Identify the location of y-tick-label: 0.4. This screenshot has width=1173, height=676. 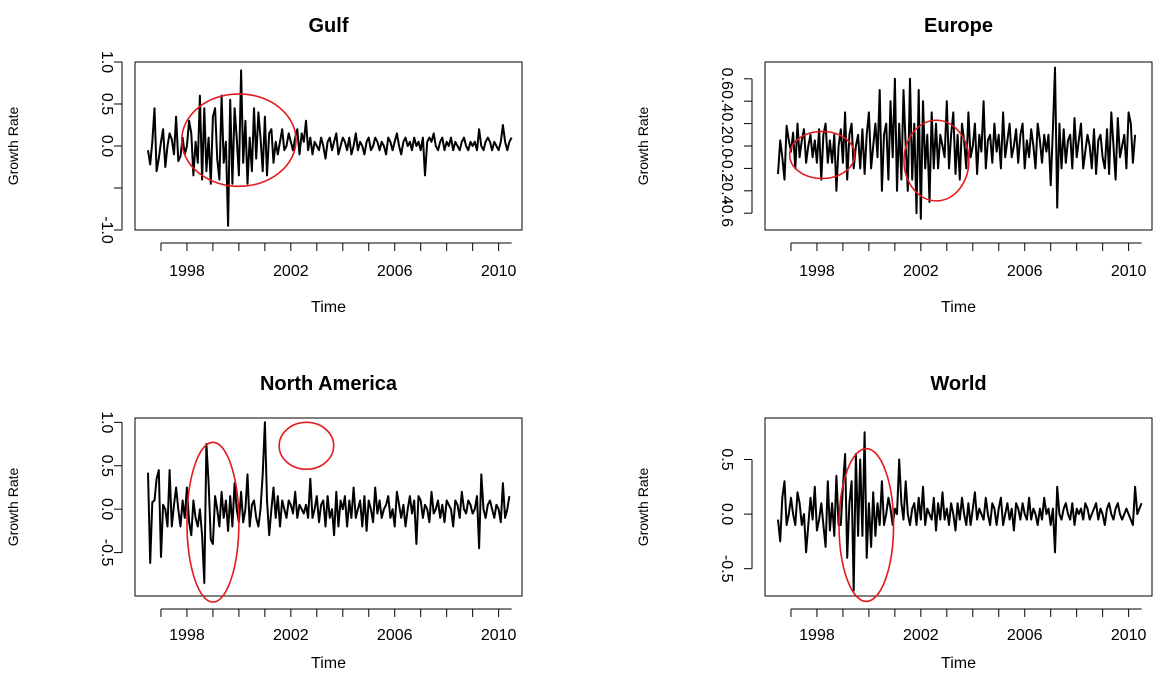
(726, 101).